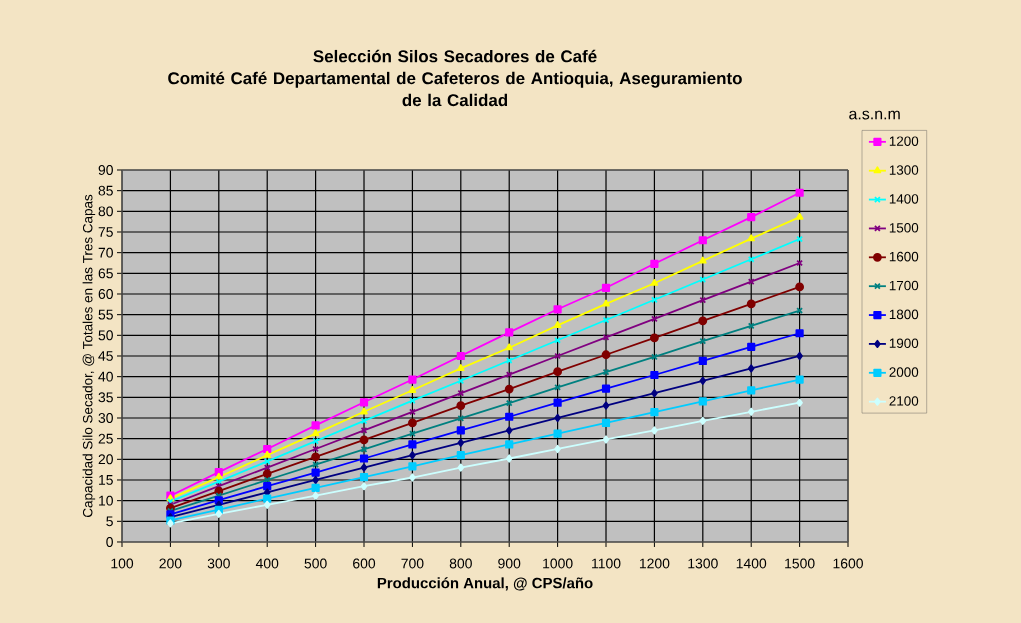 This screenshot has height=623, width=1021. What do you see at coordinates (485, 584) in the screenshot?
I see `x-axis-title: Producción Anual, @ CPS/año` at bounding box center [485, 584].